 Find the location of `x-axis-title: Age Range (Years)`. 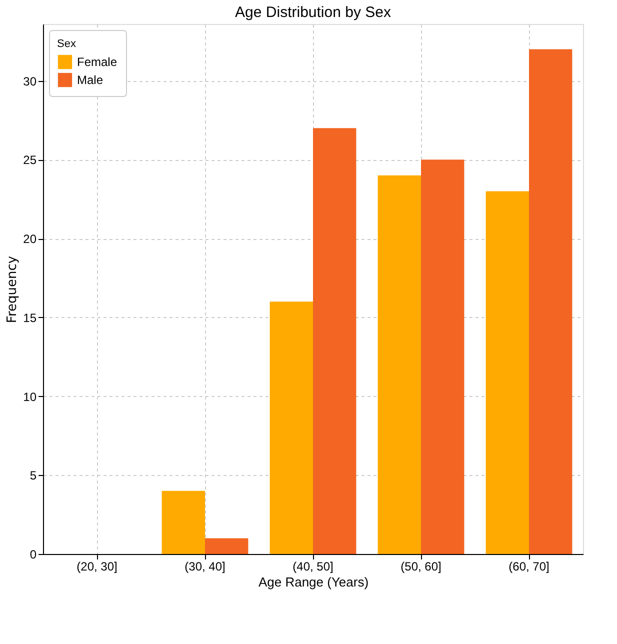

x-axis-title: Age Range (Years) is located at coordinates (313, 582).